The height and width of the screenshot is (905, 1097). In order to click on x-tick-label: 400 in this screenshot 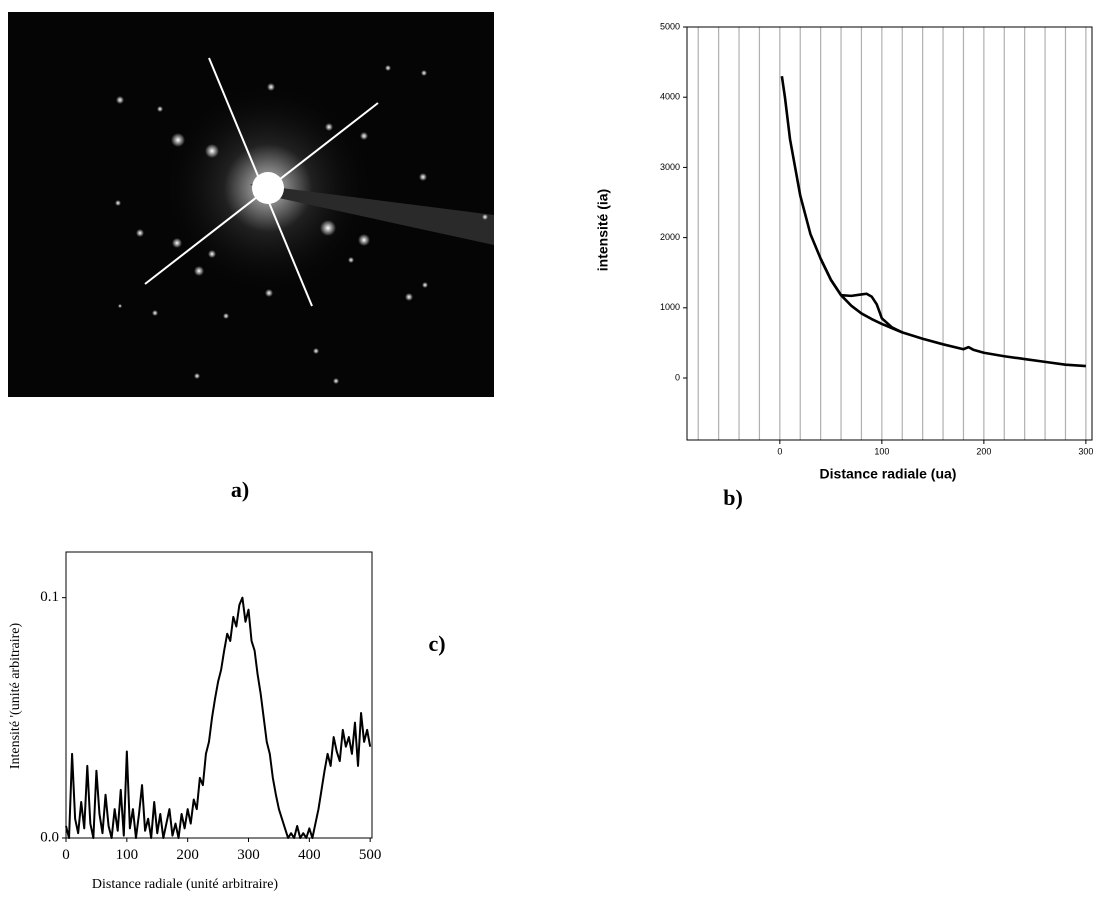, I will do `click(309, 855)`.